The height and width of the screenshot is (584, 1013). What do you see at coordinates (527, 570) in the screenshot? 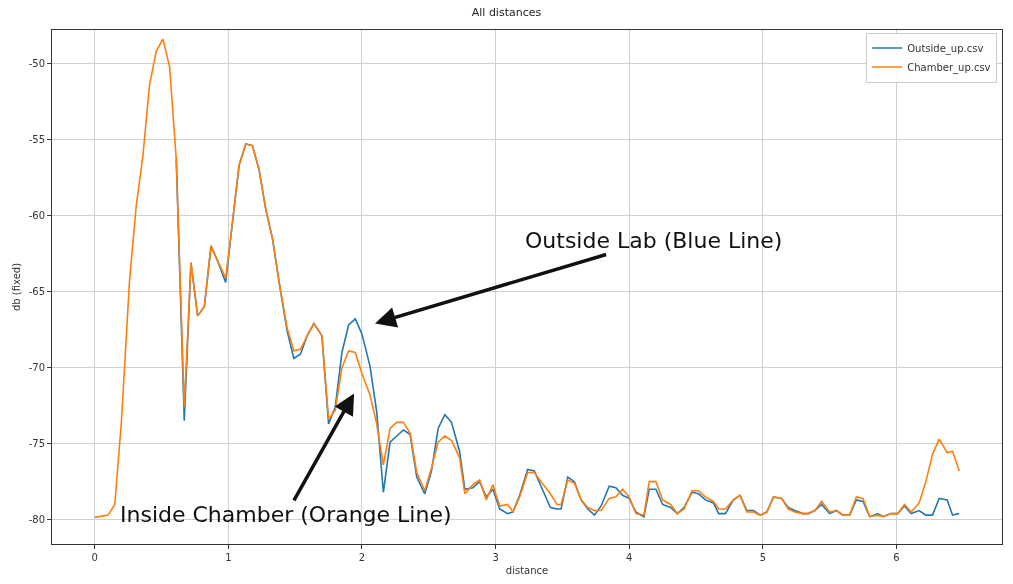
I see `x-axis-title: distance` at bounding box center [527, 570].